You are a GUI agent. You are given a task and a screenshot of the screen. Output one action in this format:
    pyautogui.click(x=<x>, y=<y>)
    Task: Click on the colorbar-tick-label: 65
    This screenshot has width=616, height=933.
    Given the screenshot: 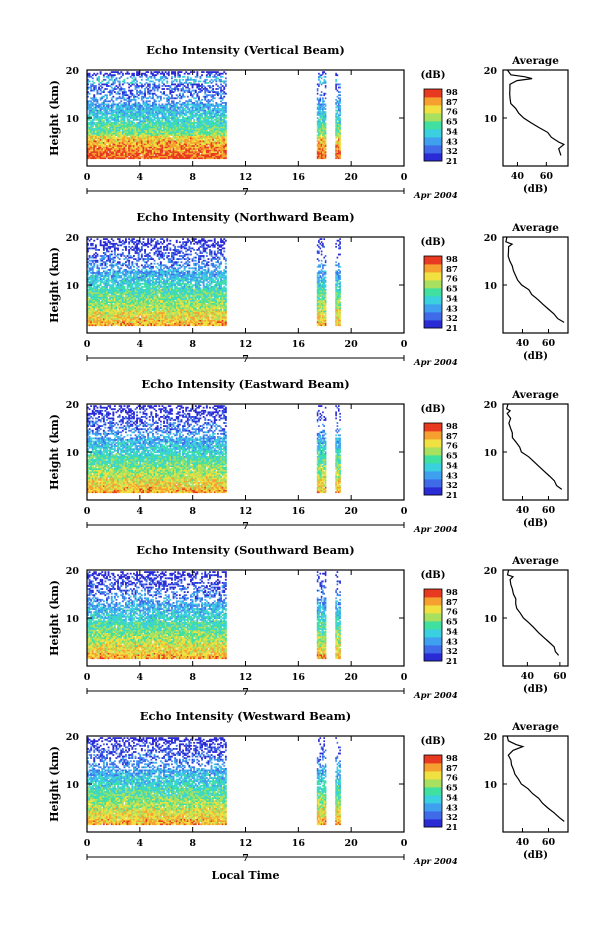 What is the action you would take?
    pyautogui.click(x=452, y=123)
    